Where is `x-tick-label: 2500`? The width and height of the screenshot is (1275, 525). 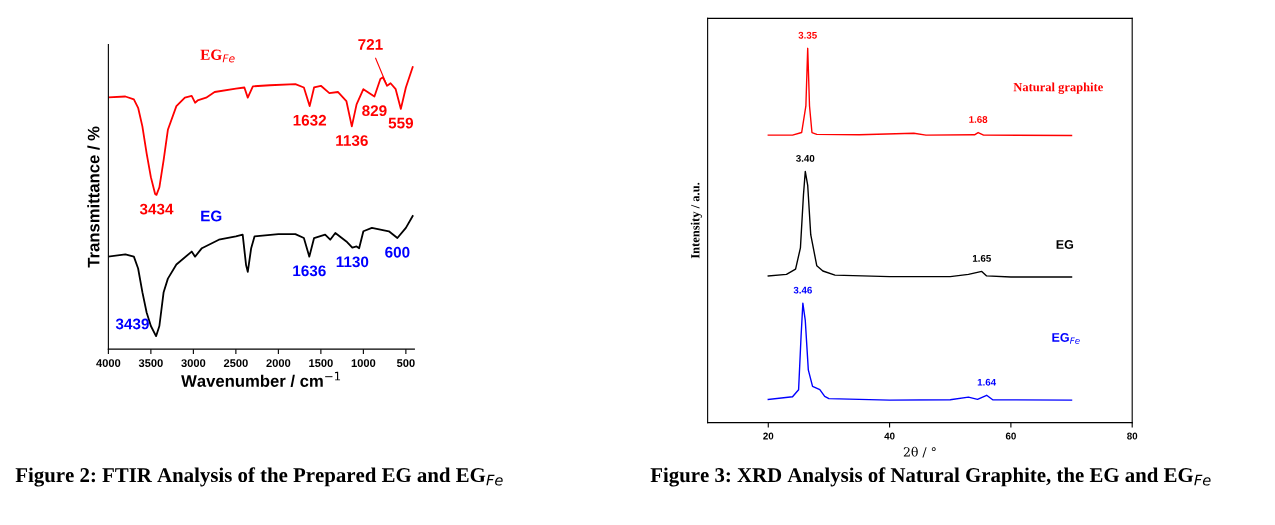
x-tick-label: 2500 is located at coordinates (235, 363).